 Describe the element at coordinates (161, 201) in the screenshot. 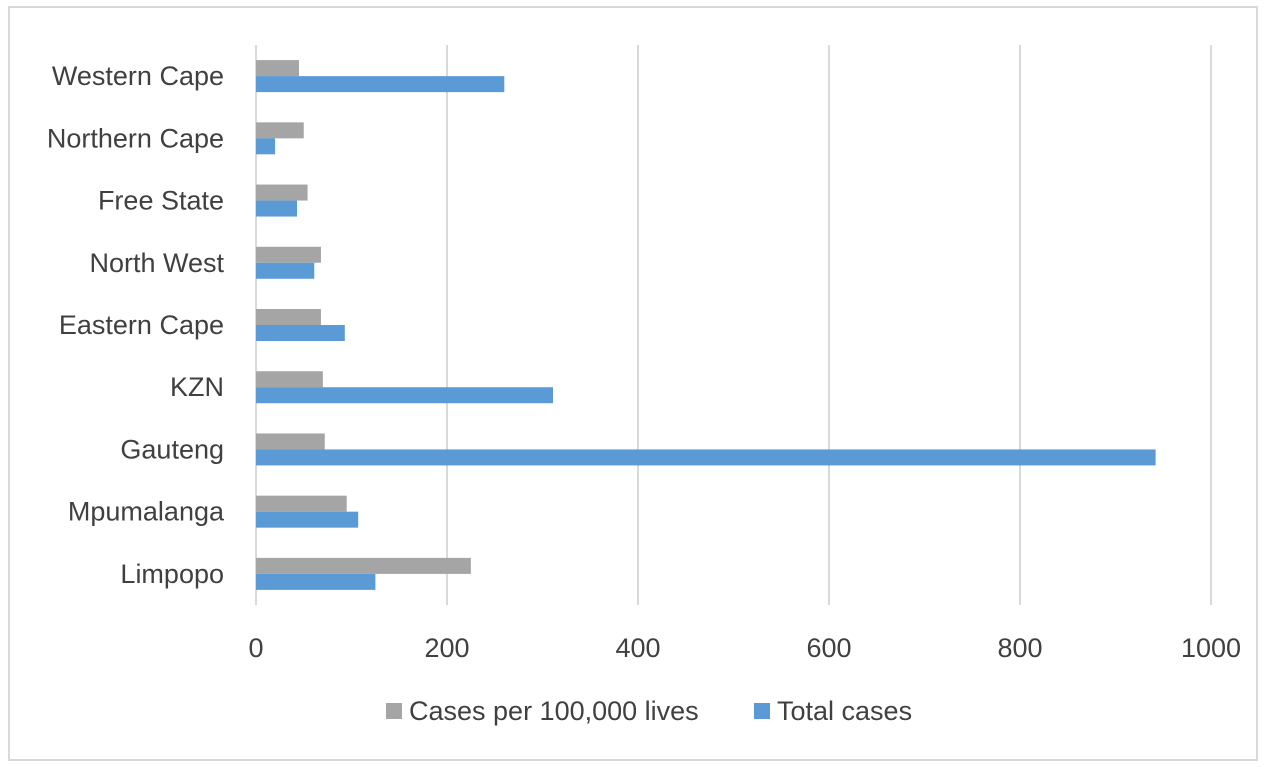

I see `category-label-free-state: Free State` at that location.